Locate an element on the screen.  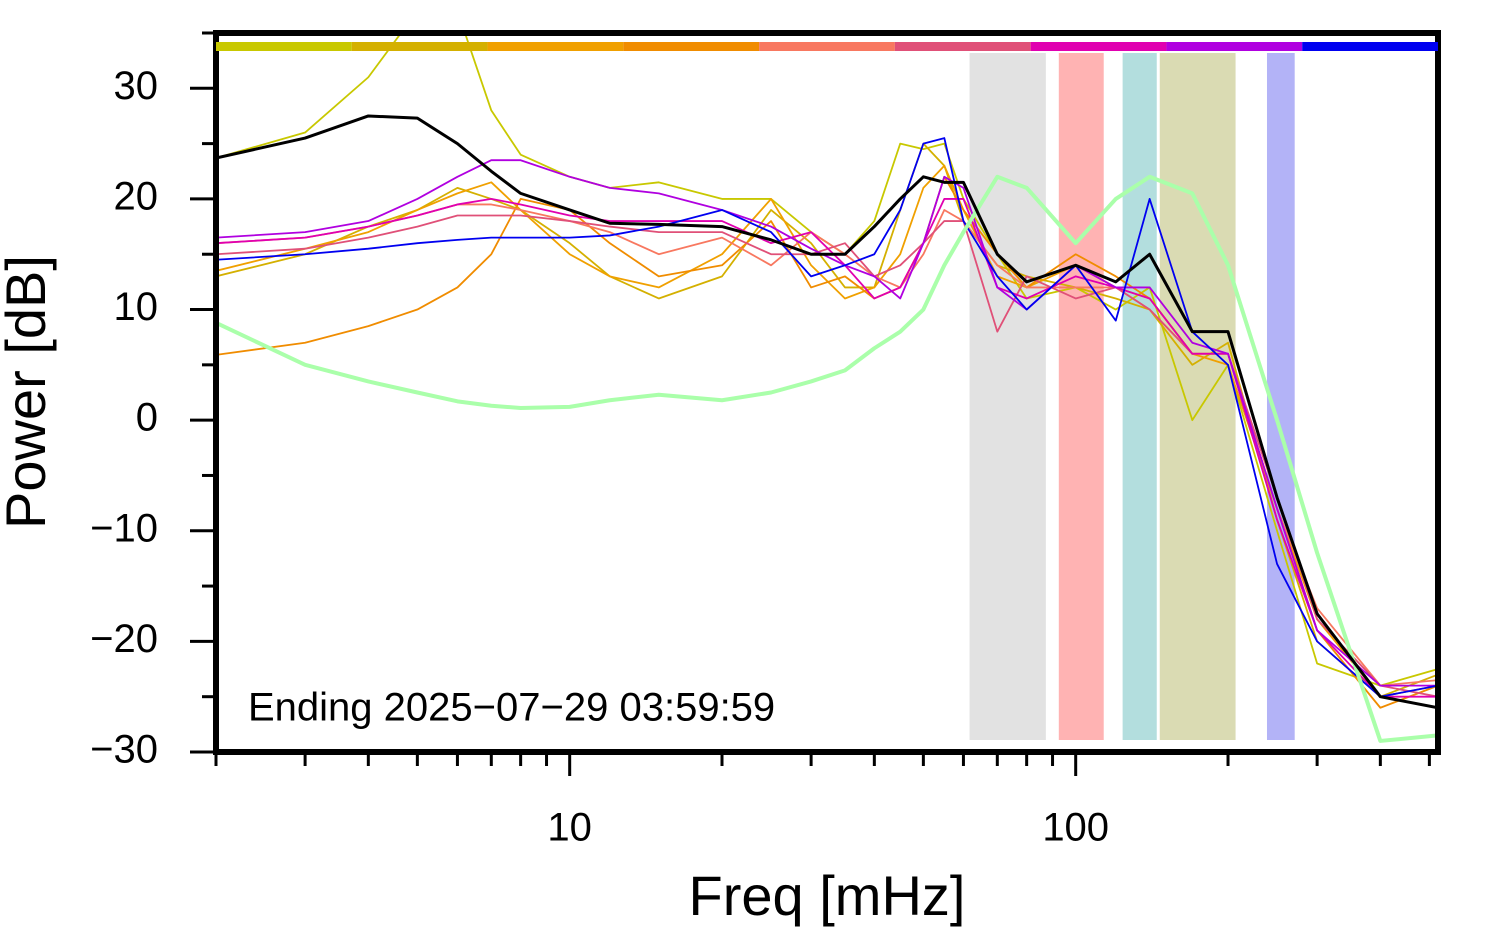
y-tick-label: 30 is located at coordinates (136, 86).